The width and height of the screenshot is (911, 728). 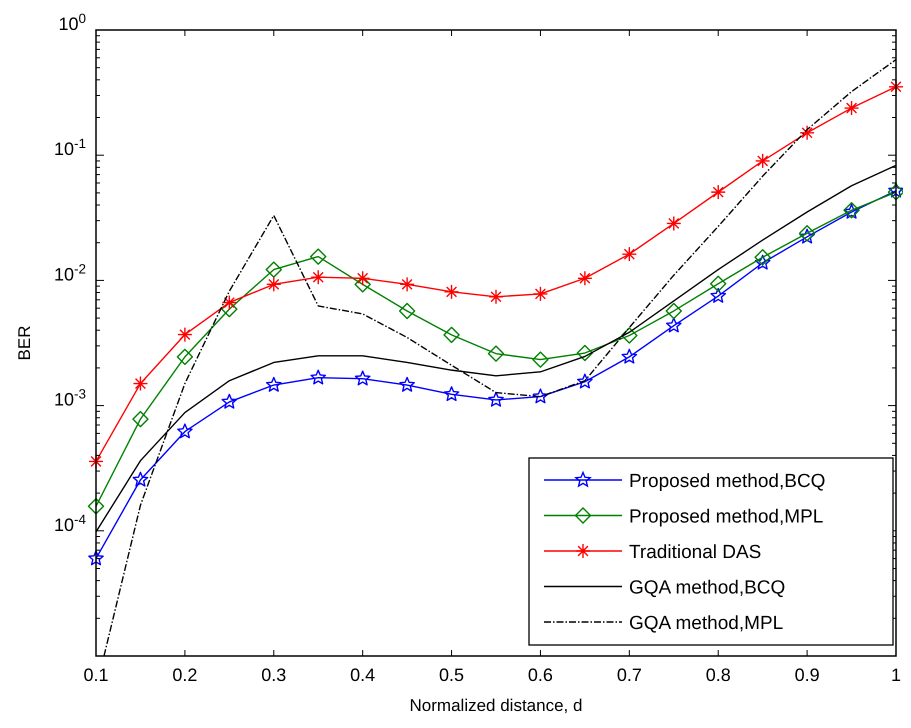 I want to click on y-tick-label: 10$^{-1}$, so click(x=70, y=148).